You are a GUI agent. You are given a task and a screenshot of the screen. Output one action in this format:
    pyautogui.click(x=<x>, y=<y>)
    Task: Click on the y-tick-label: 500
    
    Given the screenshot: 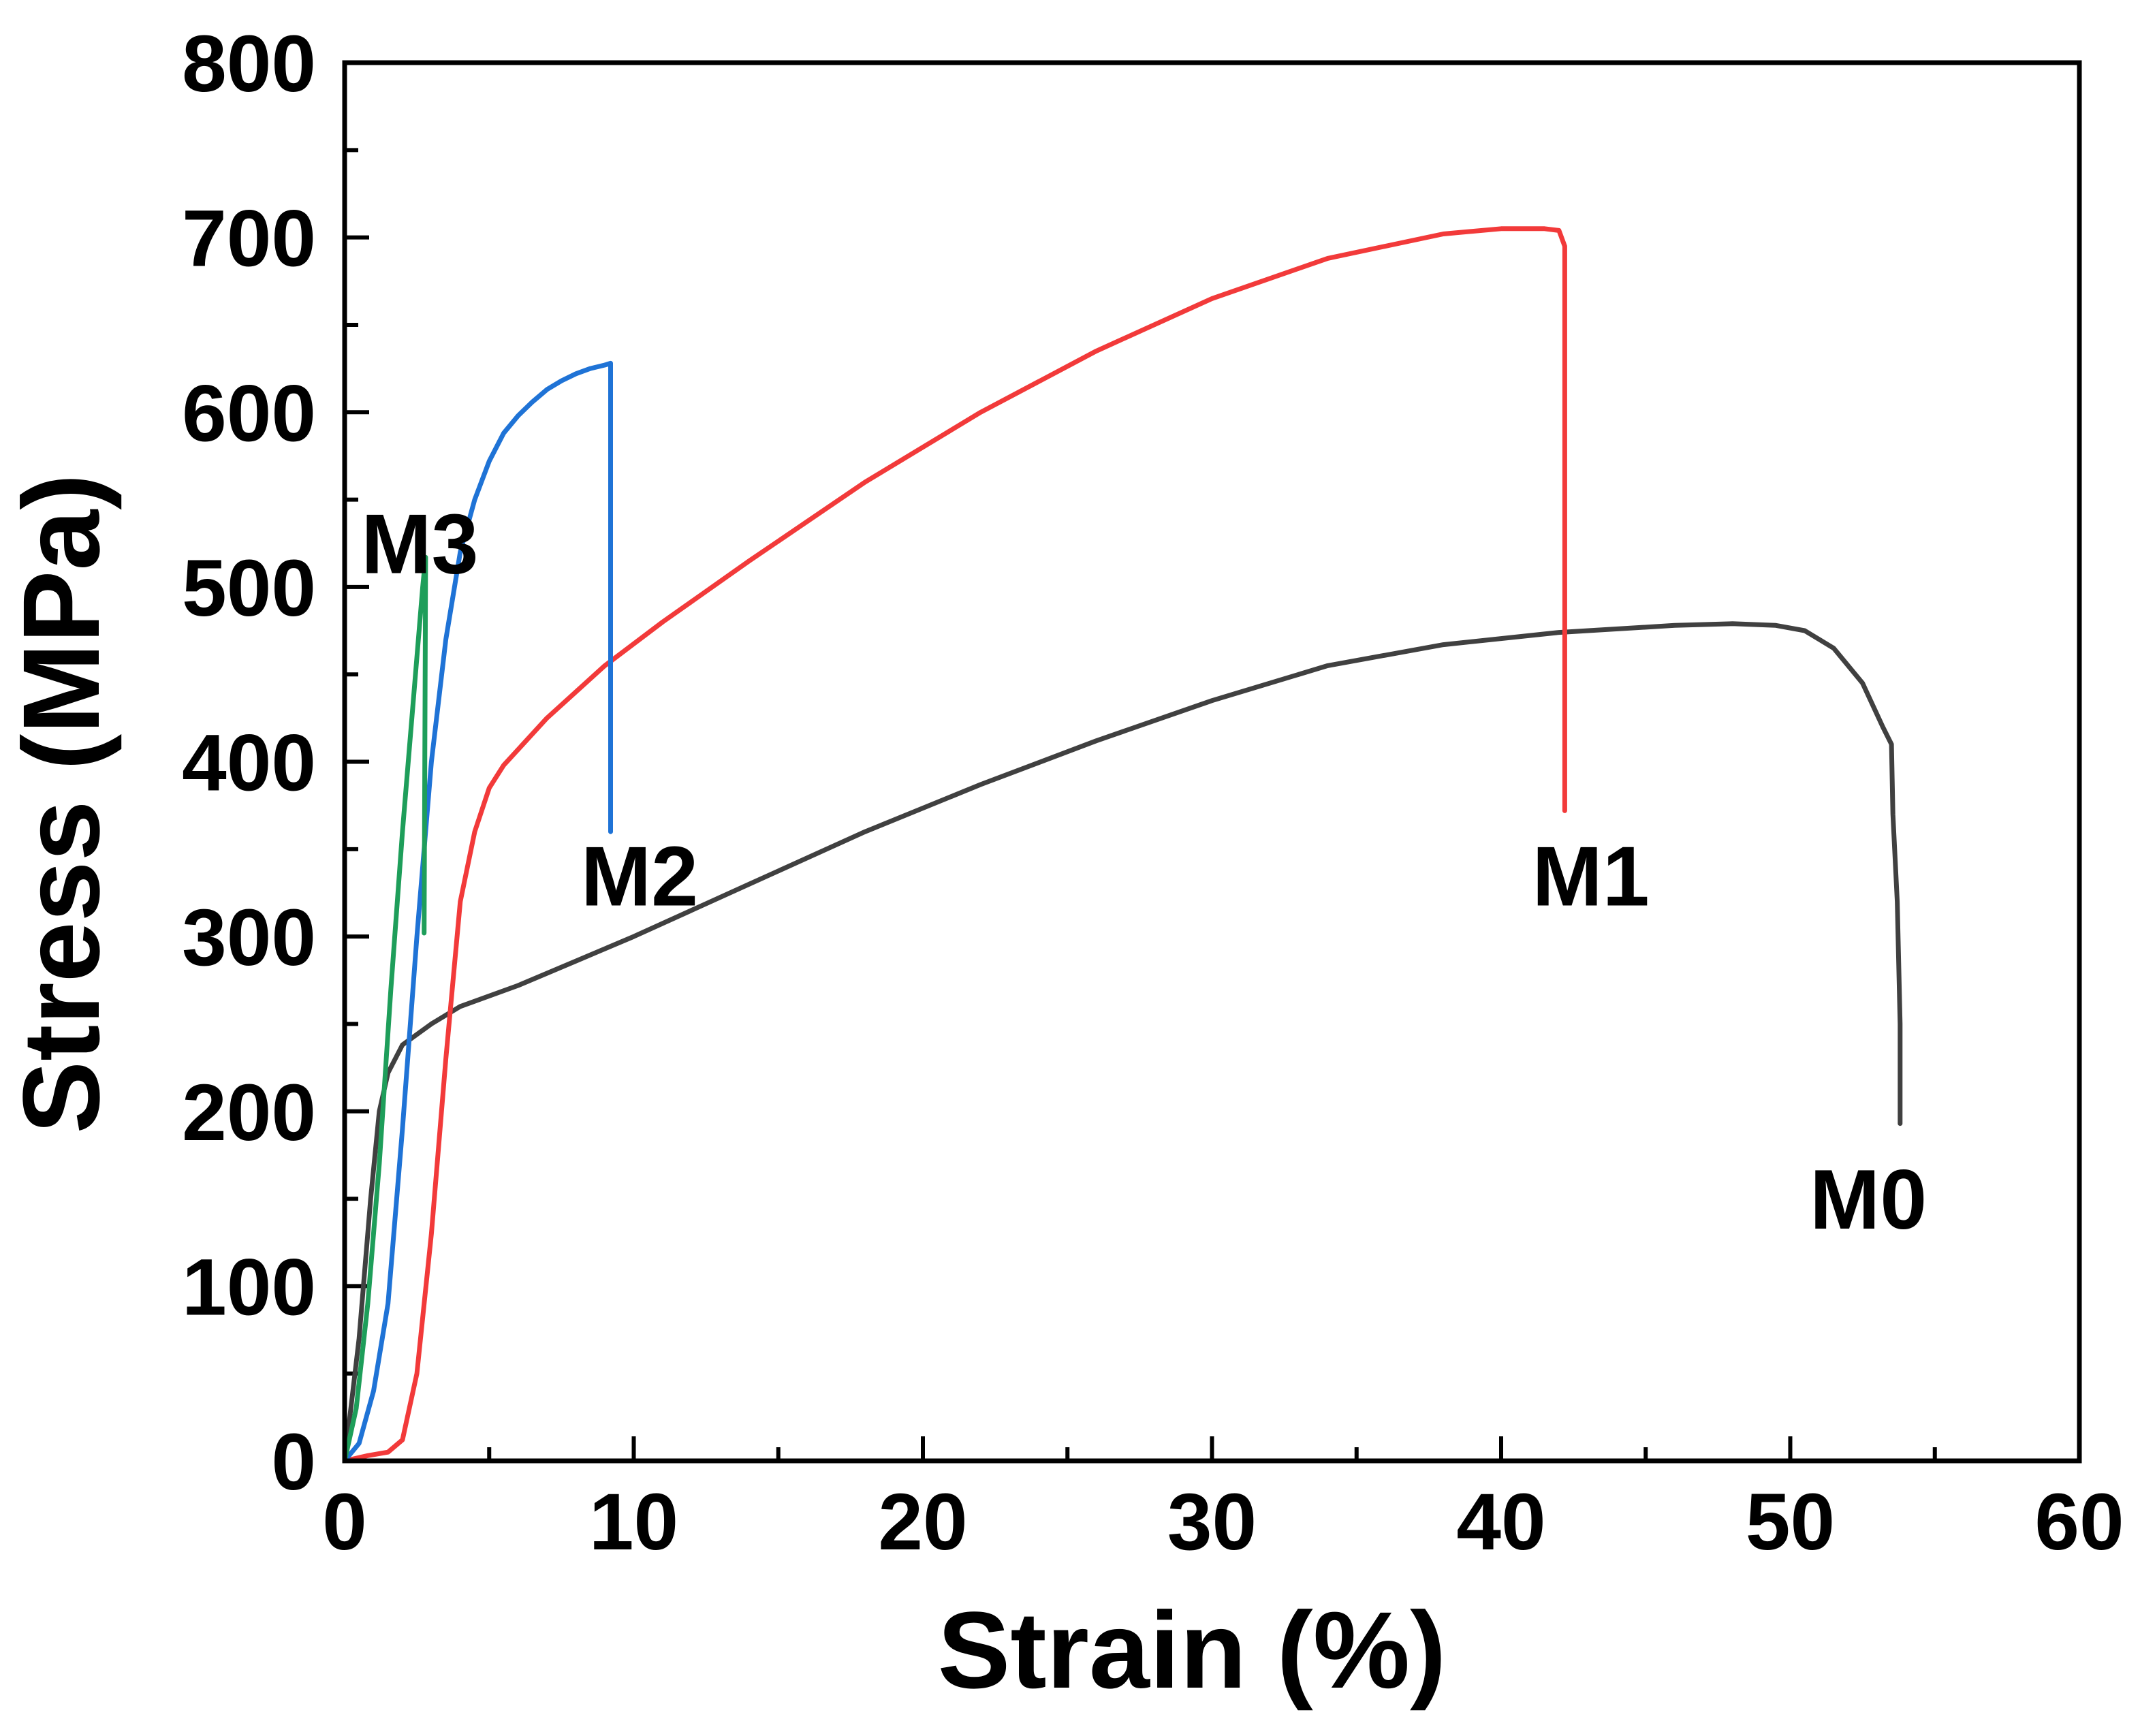 What is the action you would take?
    pyautogui.click(x=249, y=588)
    